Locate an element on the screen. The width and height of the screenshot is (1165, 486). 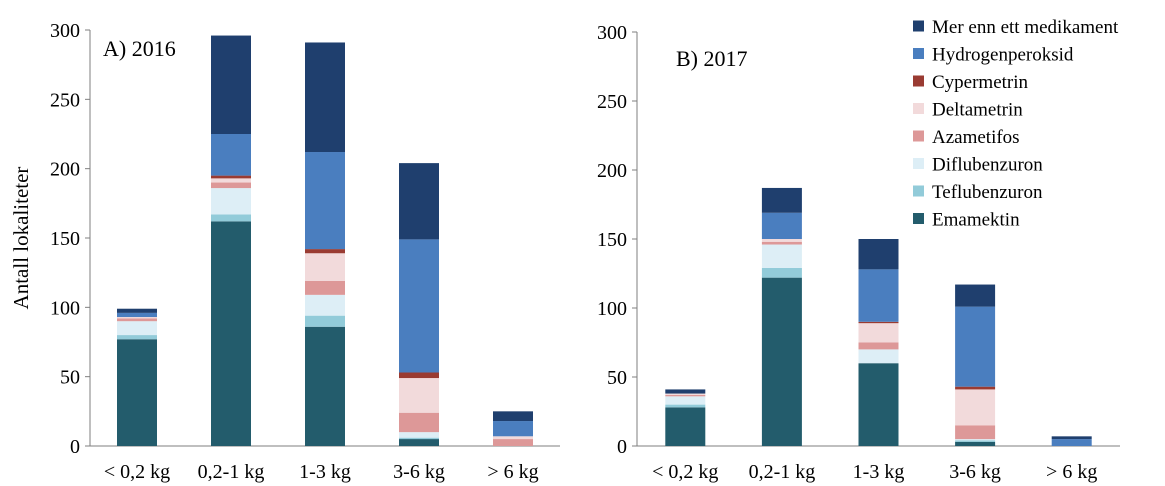
panel-label: A) 2016 is located at coordinates (139, 48).